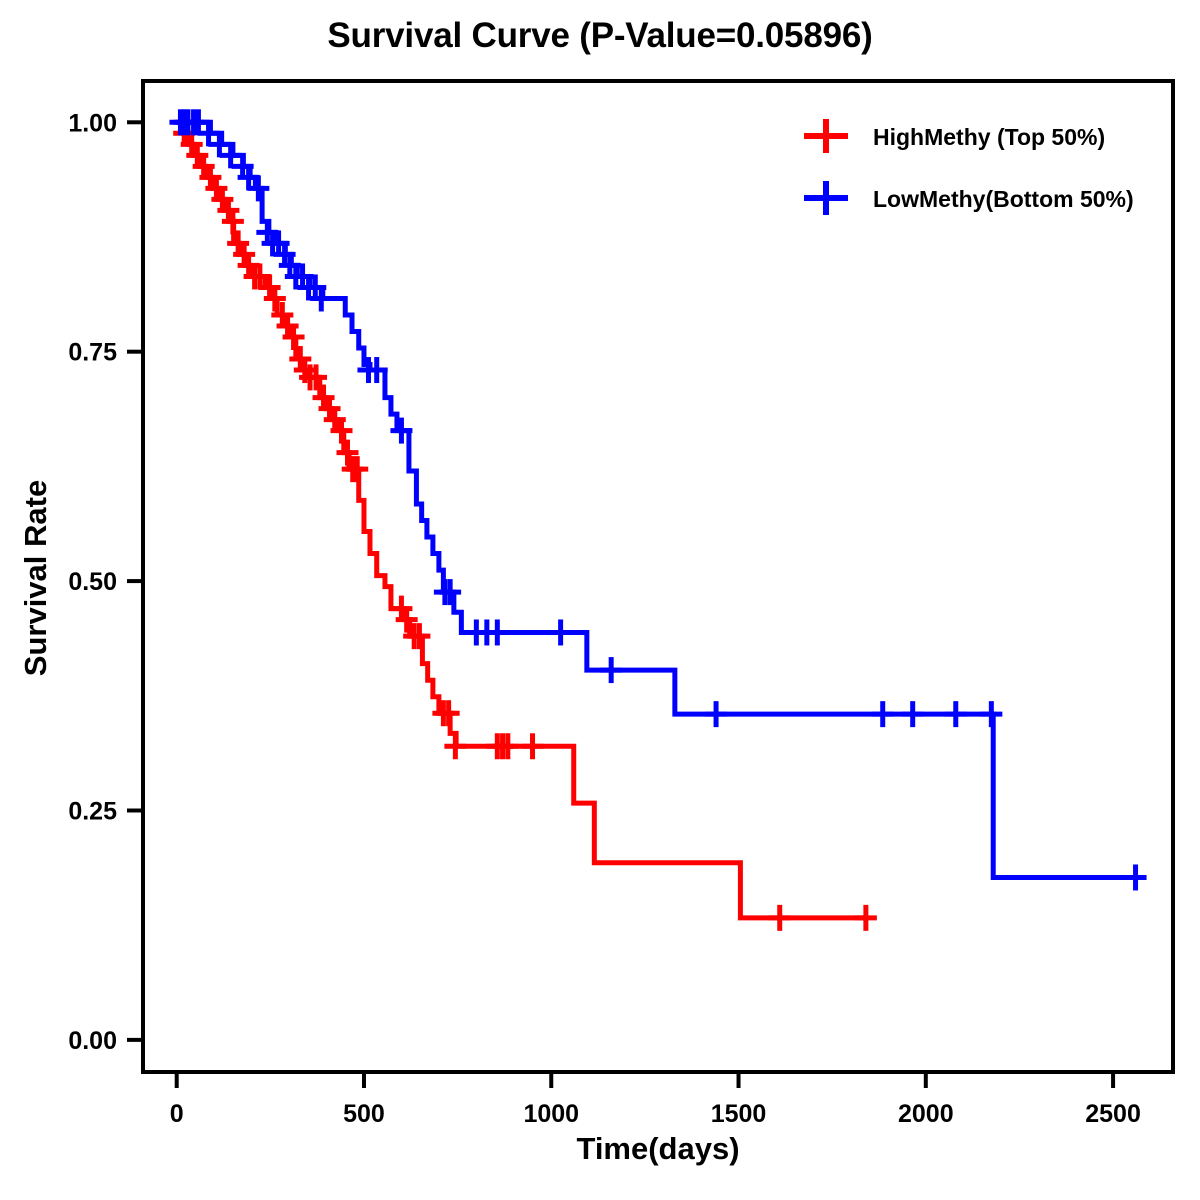 The width and height of the screenshot is (1200, 1200). Describe the element at coordinates (926, 1114) in the screenshot. I see `x-tick-label: 2000` at that location.